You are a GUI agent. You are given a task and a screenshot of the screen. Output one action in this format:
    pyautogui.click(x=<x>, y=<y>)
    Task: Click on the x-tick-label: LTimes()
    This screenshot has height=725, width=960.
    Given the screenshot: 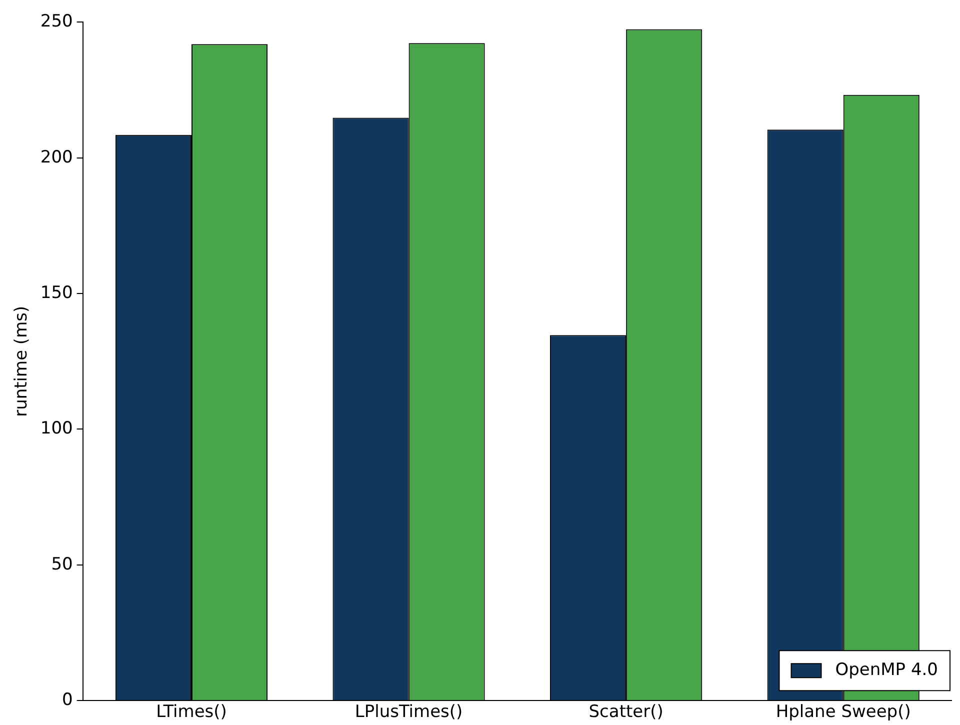 What is the action you would take?
    pyautogui.click(x=191, y=712)
    